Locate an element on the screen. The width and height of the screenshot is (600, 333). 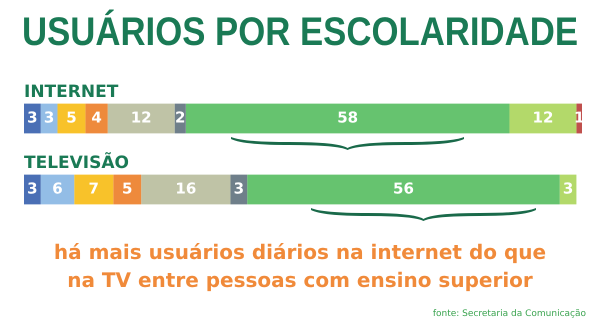
source-note: fonte: Secretaria da Comunicação is located at coordinates (509, 314).